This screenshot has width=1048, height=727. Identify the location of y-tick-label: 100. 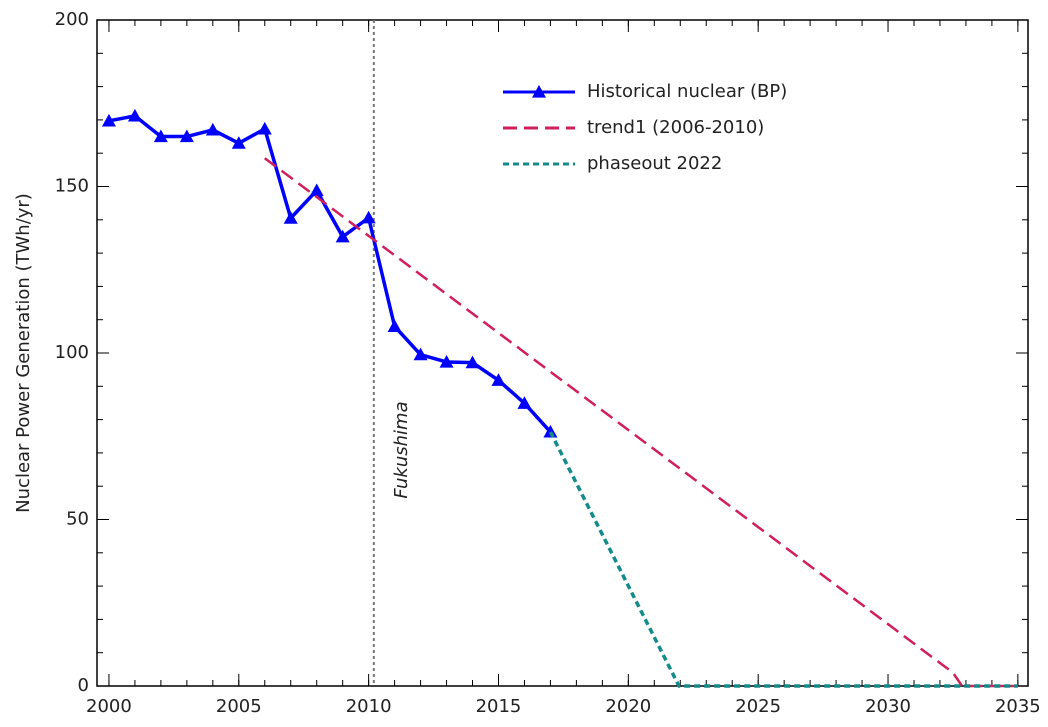
(72, 352).